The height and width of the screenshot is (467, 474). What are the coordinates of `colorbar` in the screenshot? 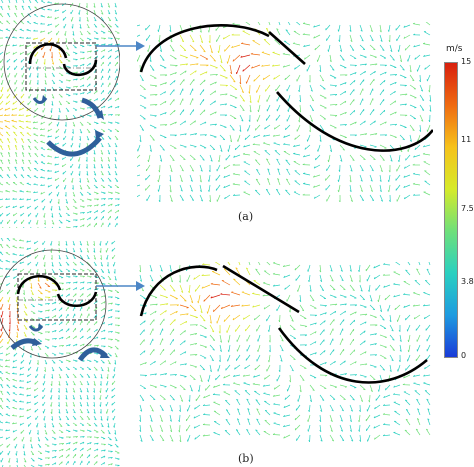 It's located at (451, 210).